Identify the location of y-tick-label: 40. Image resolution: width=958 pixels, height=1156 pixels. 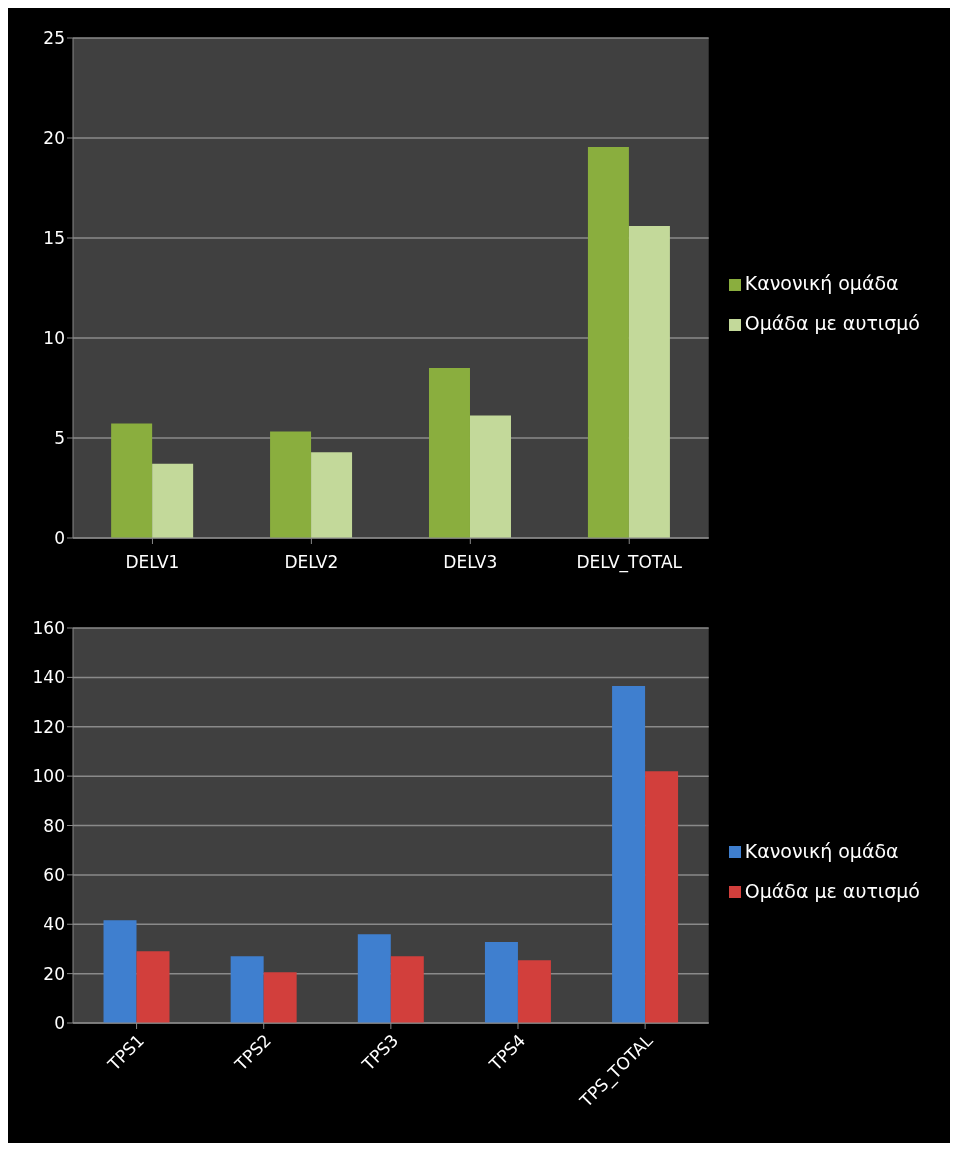
(54, 924).